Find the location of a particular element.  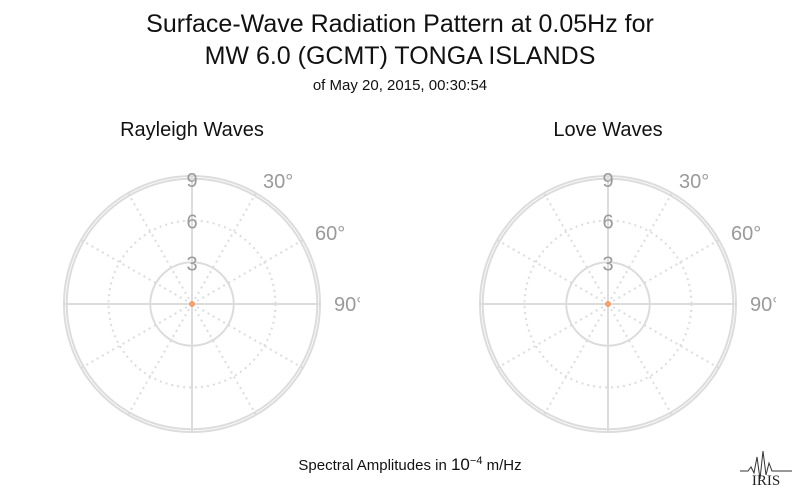

love-panel-title: Love Waves is located at coordinates (608, 130).